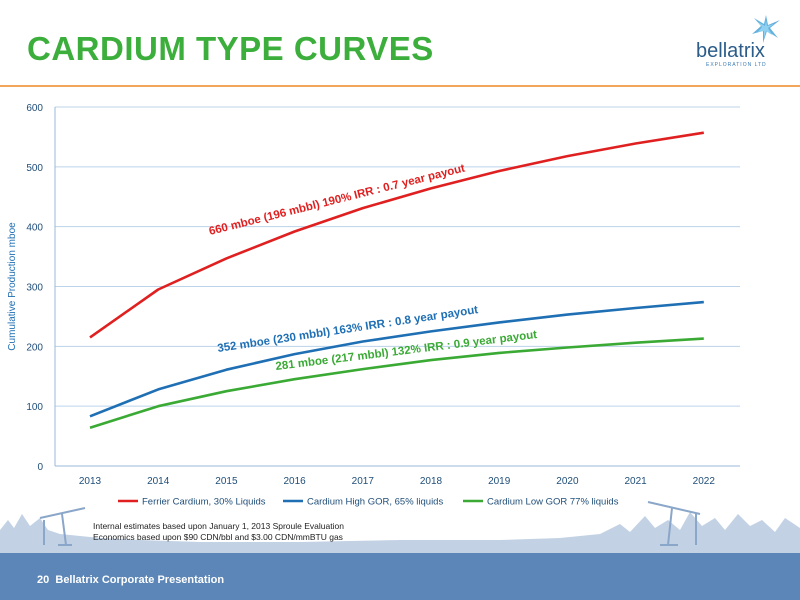 The width and height of the screenshot is (800, 600). I want to click on footer-label: Bellatrix Corporate Presentation, so click(140, 580).